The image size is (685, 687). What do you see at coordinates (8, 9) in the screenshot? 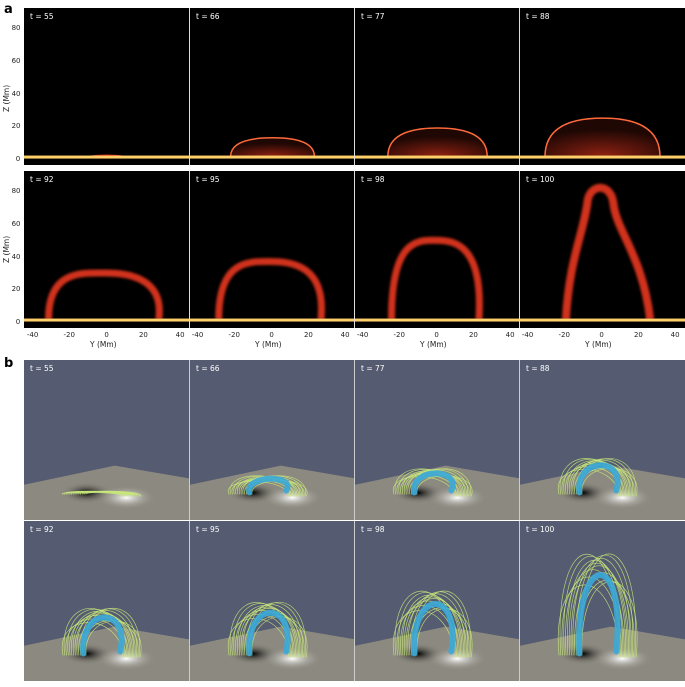
I see `panel-a-letter: a` at bounding box center [8, 9].